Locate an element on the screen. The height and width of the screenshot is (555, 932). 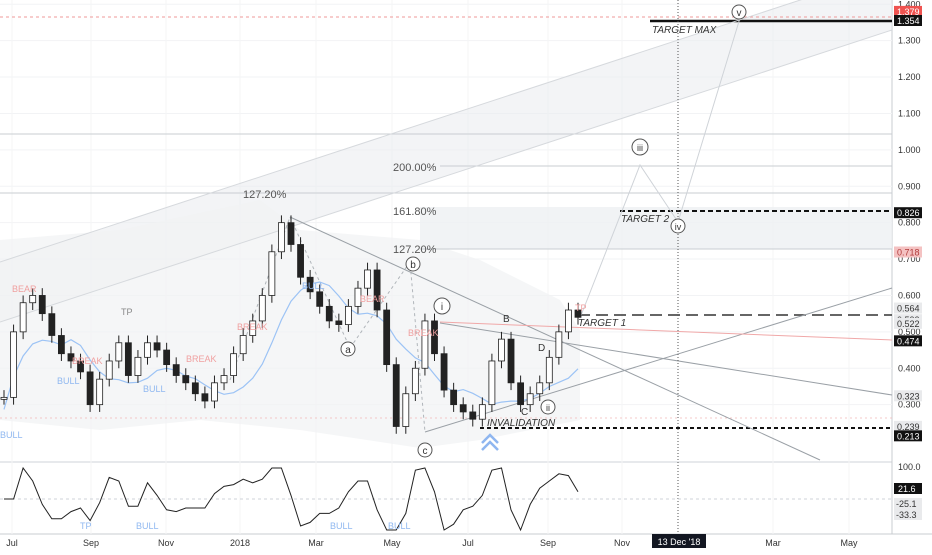
x-tick-1: Sep is located at coordinates (91, 543).